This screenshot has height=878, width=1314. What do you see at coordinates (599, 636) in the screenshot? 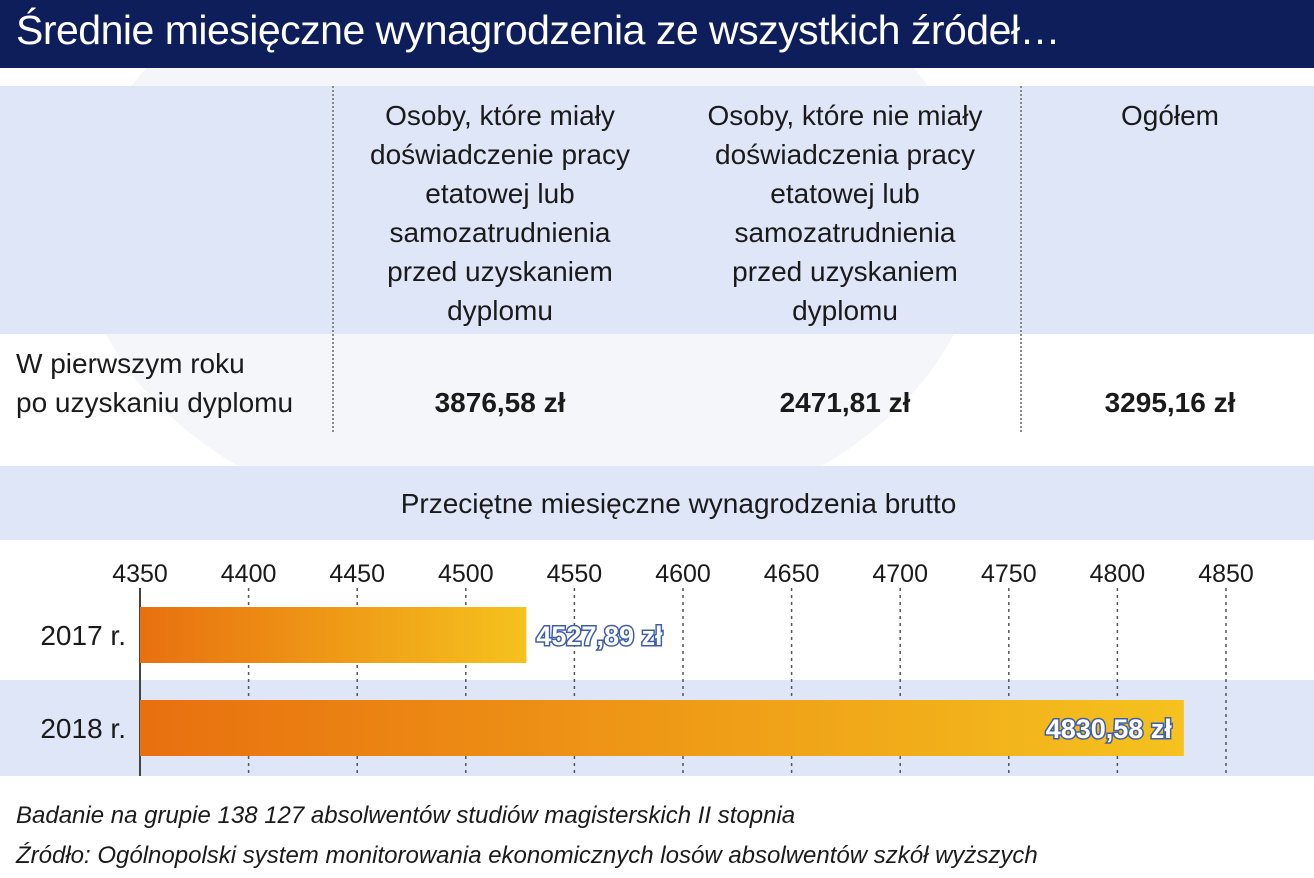
I see `data-label: 4527,89 zł` at bounding box center [599, 636].